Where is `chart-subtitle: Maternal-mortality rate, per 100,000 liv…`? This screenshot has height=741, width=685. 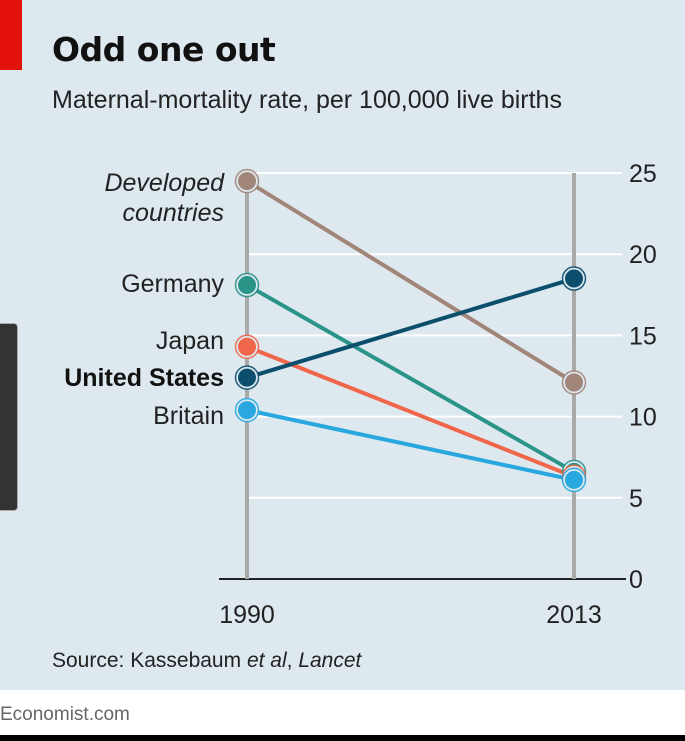 chart-subtitle: Maternal-mortality rate, per 100,000 liv… is located at coordinates (307, 100).